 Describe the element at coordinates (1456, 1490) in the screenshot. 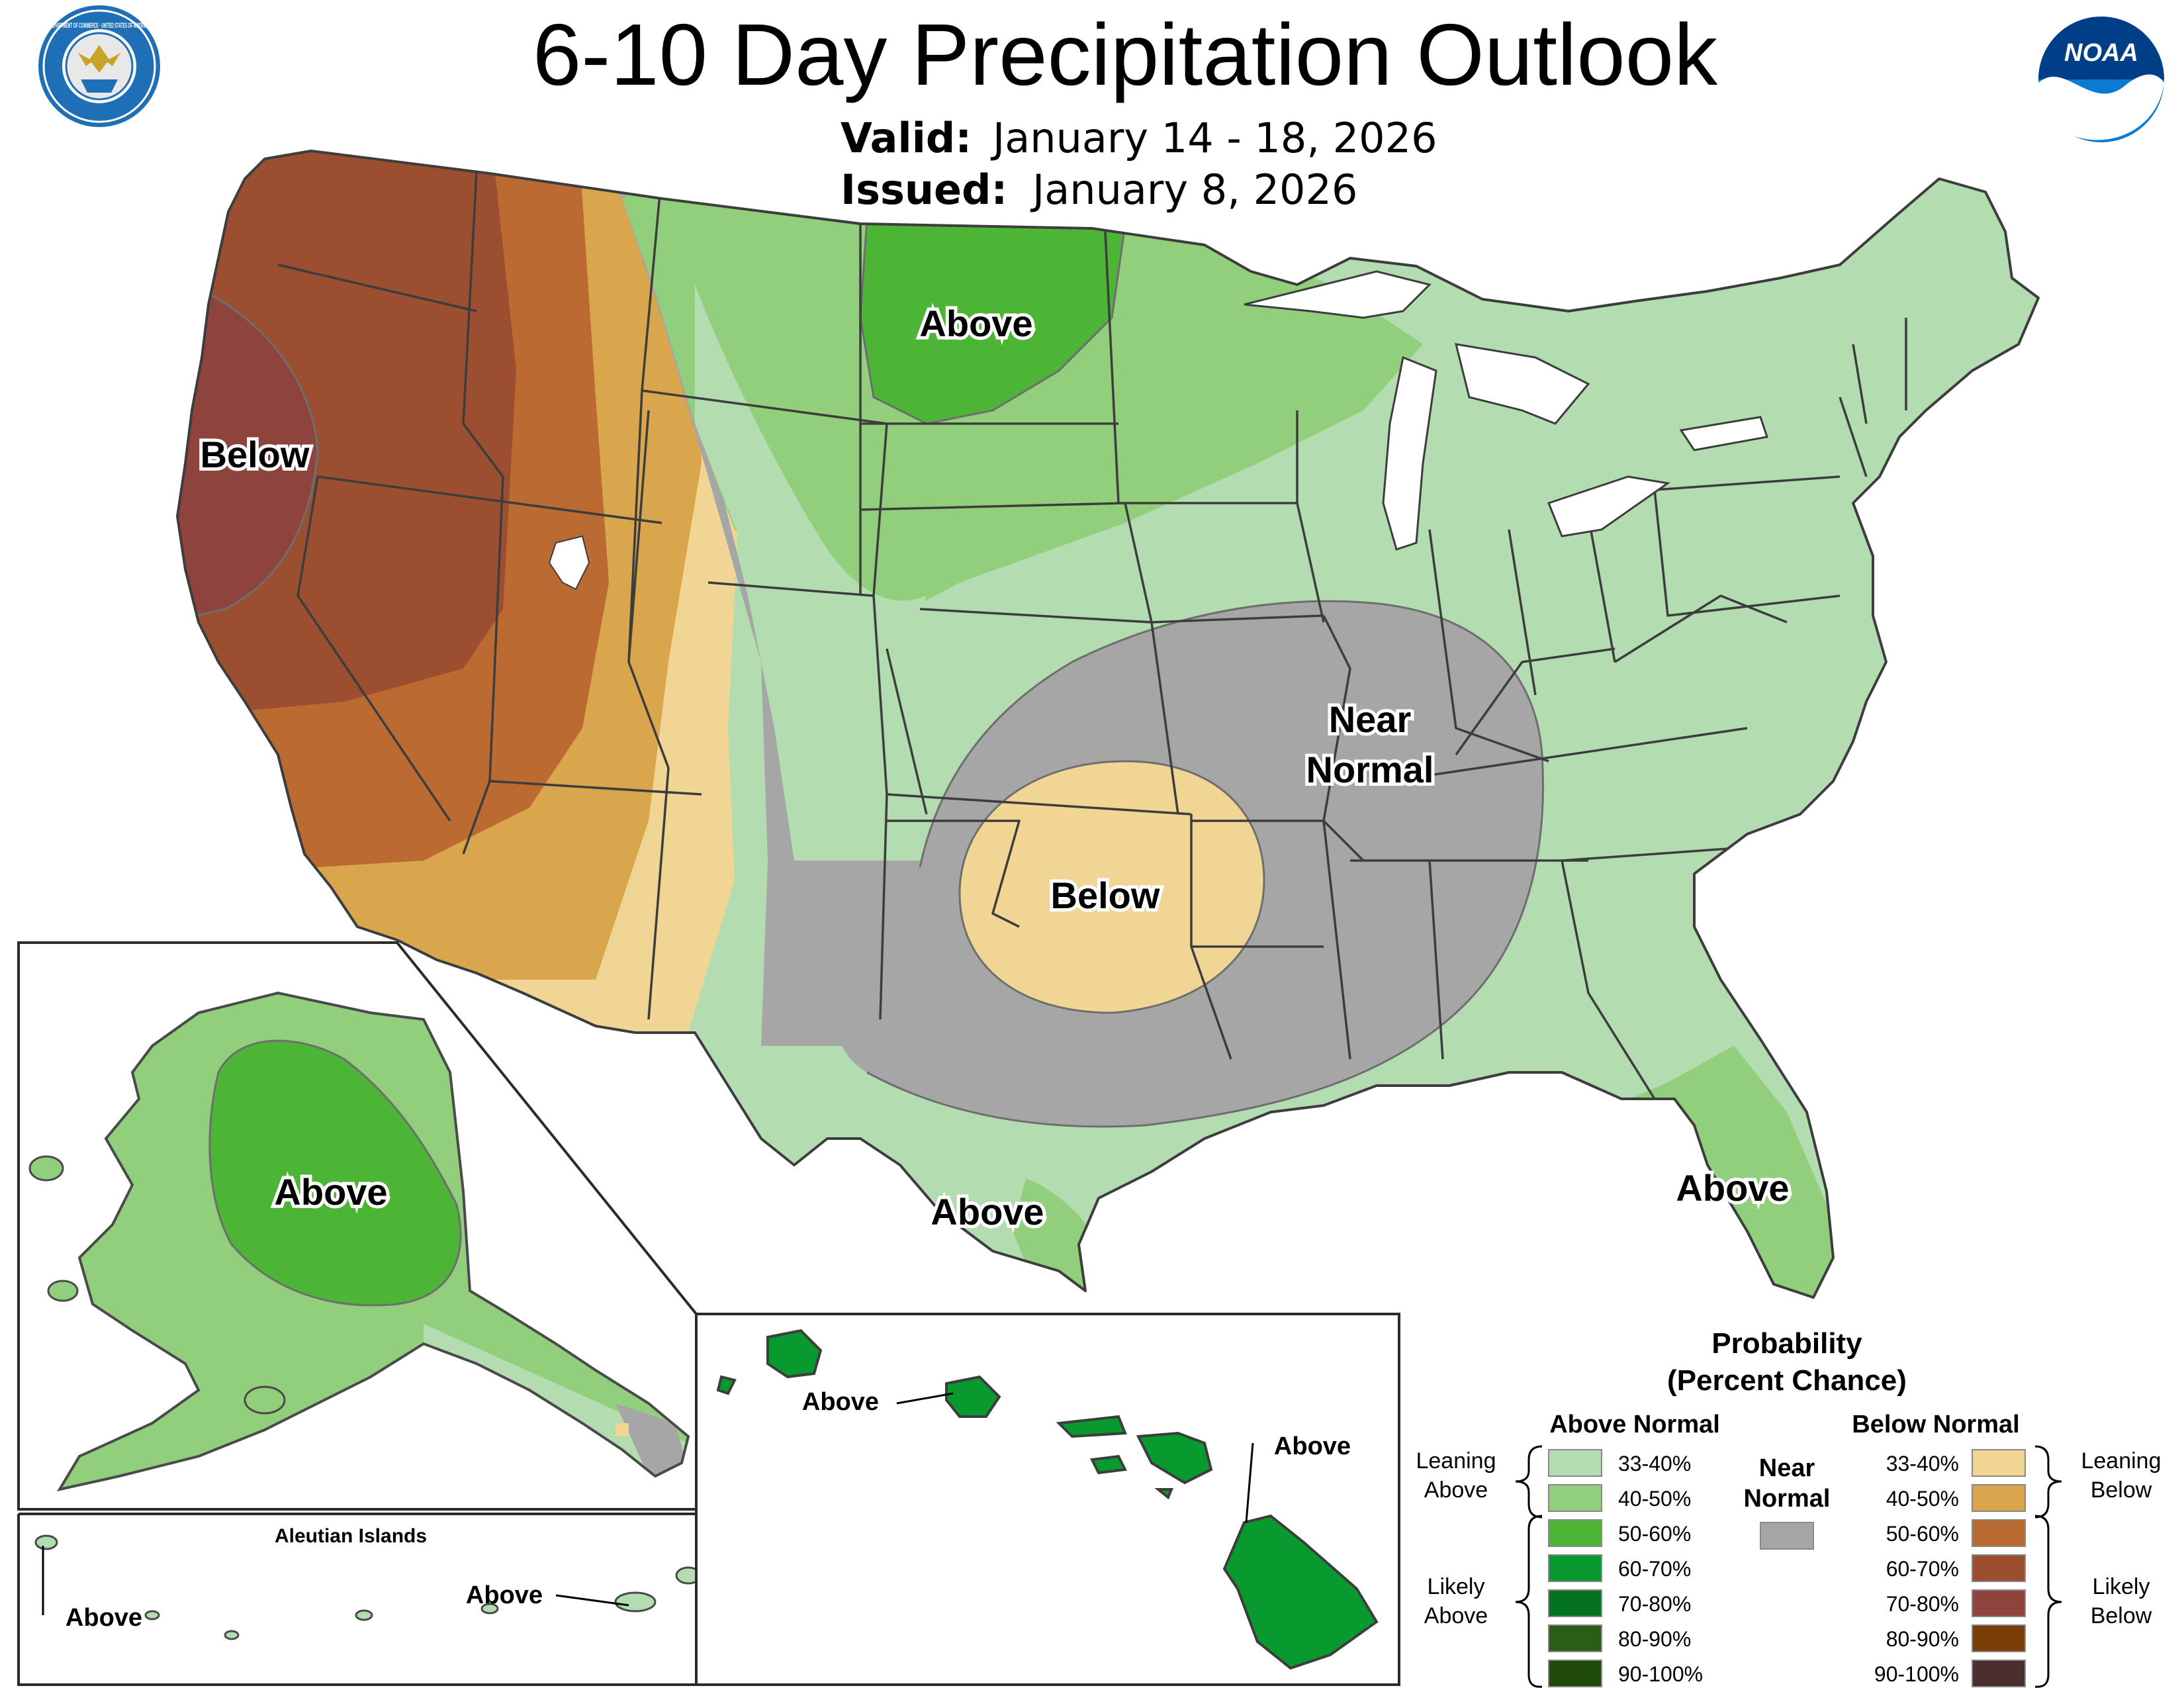

I see `leaning-above-label-2: Above` at that location.